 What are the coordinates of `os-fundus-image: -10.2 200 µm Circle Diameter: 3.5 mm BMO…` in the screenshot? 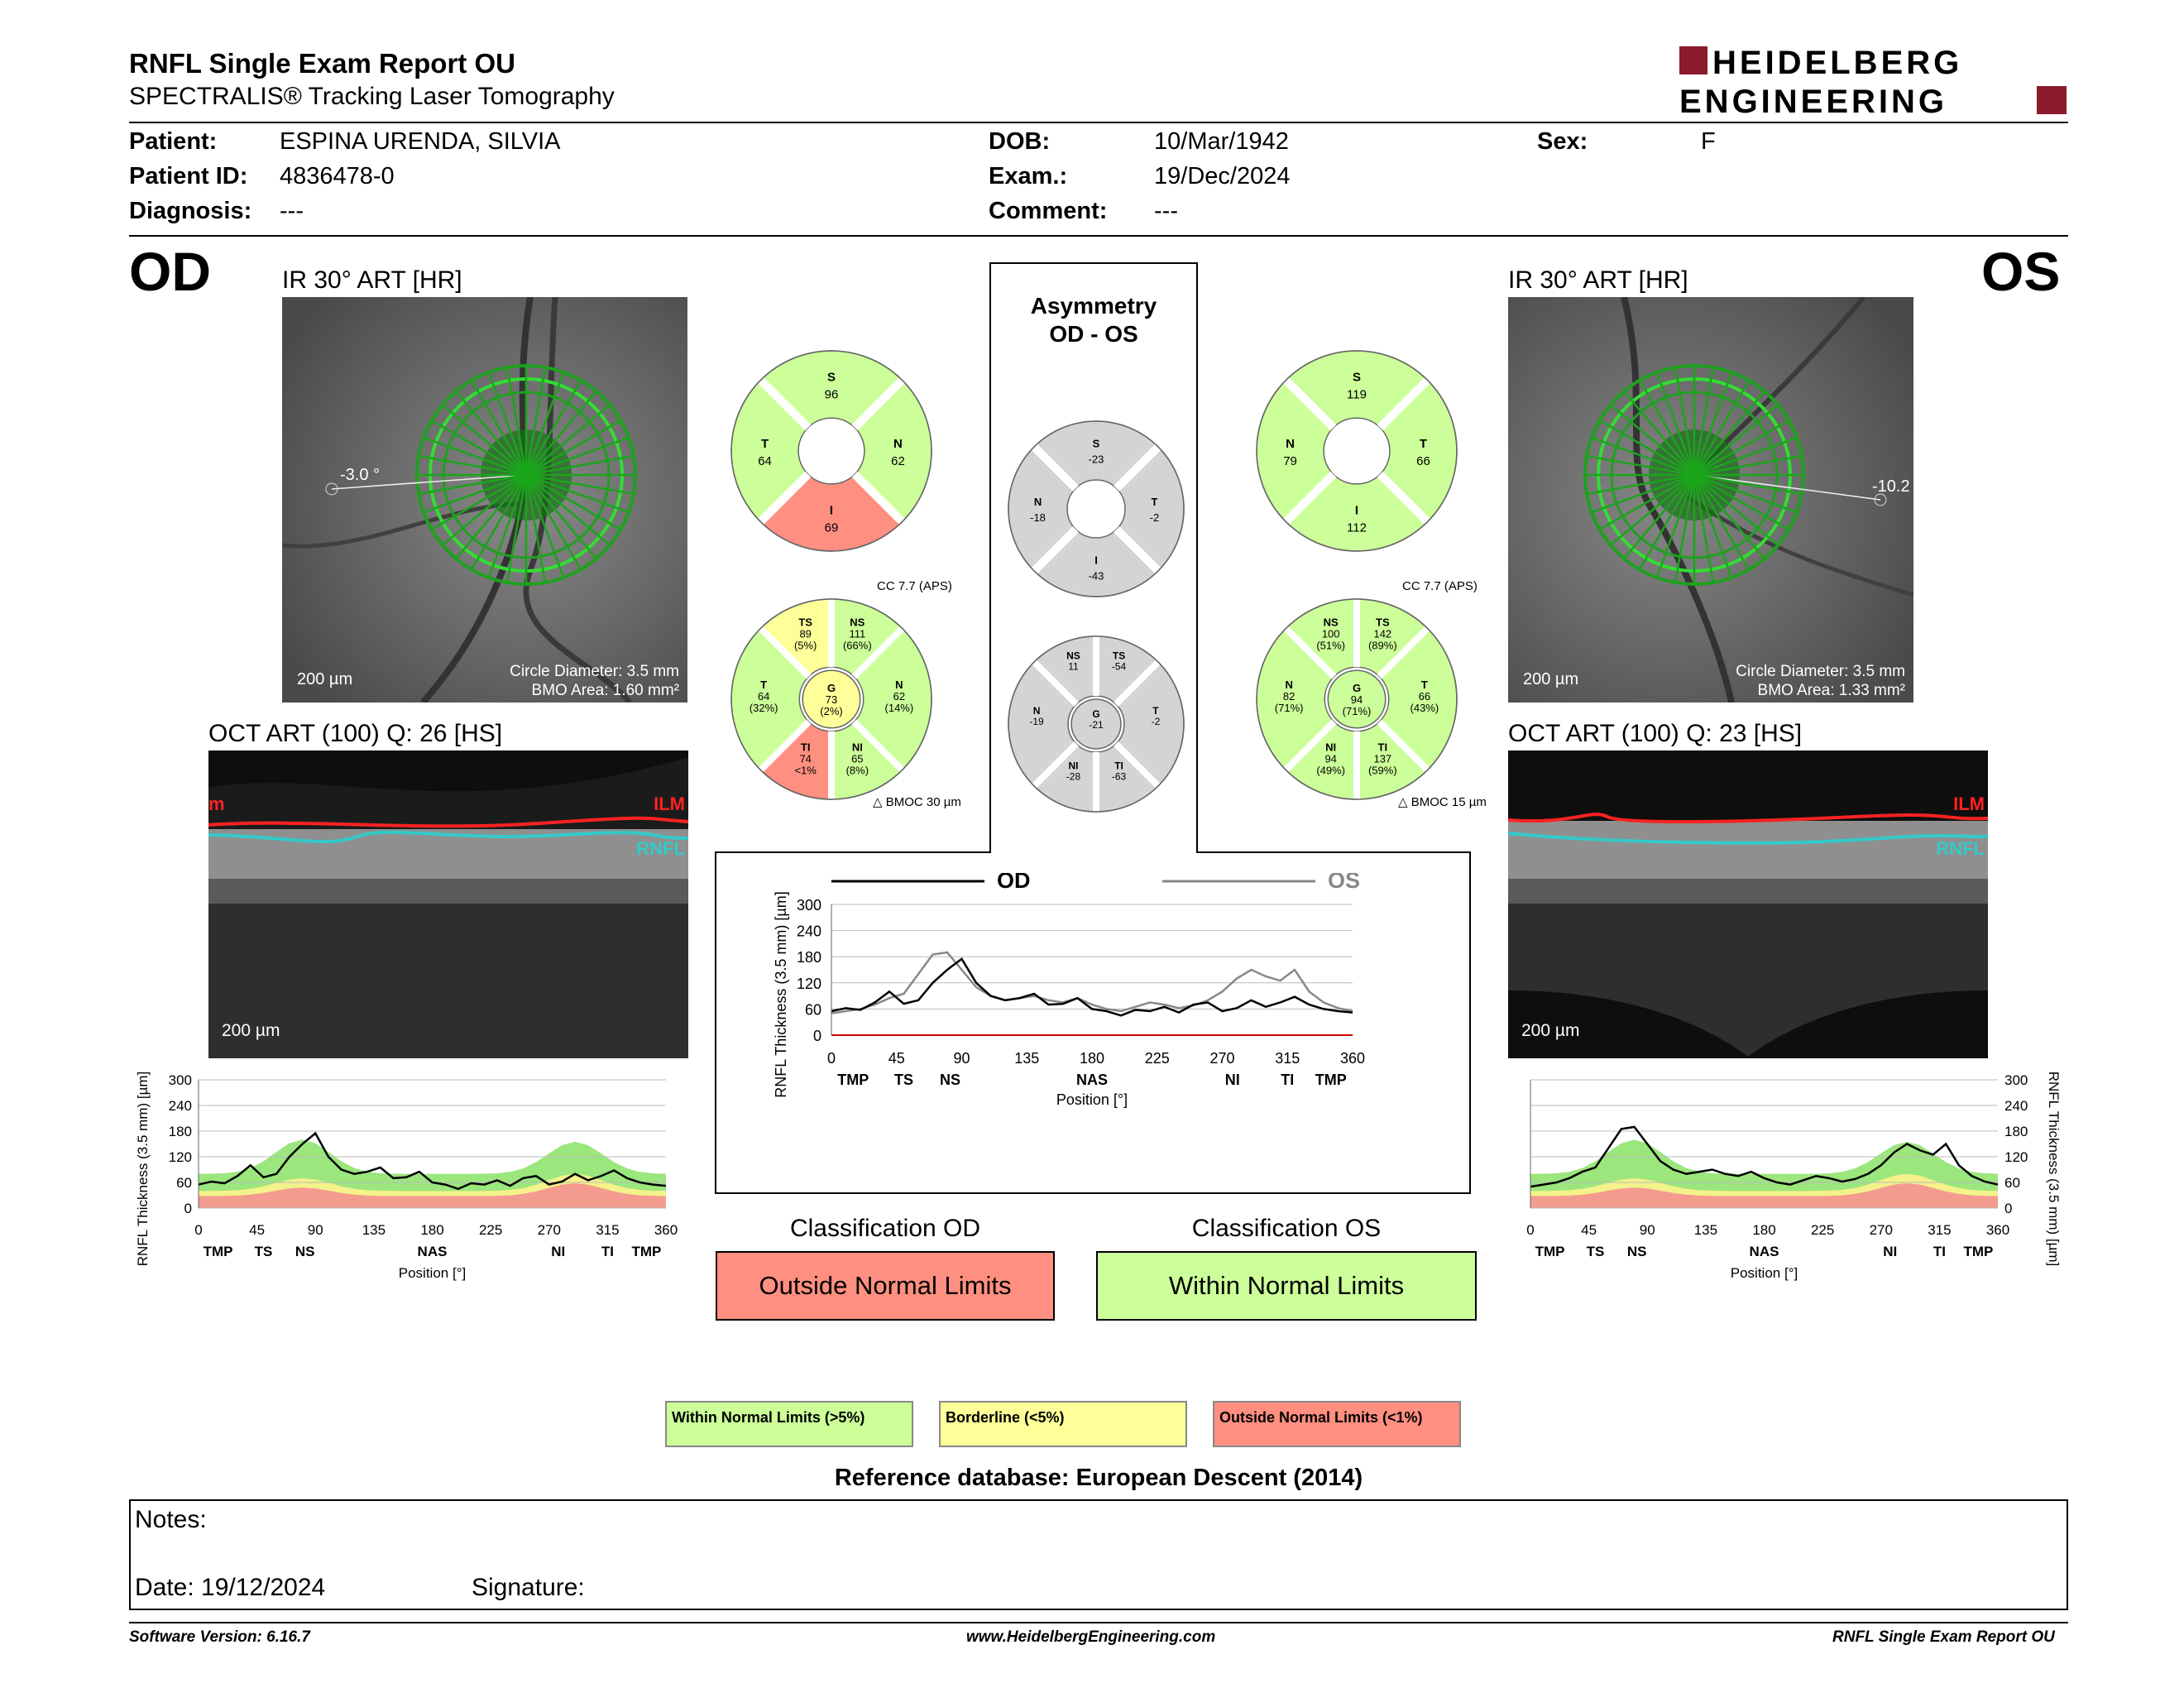 It's located at (1710, 500).